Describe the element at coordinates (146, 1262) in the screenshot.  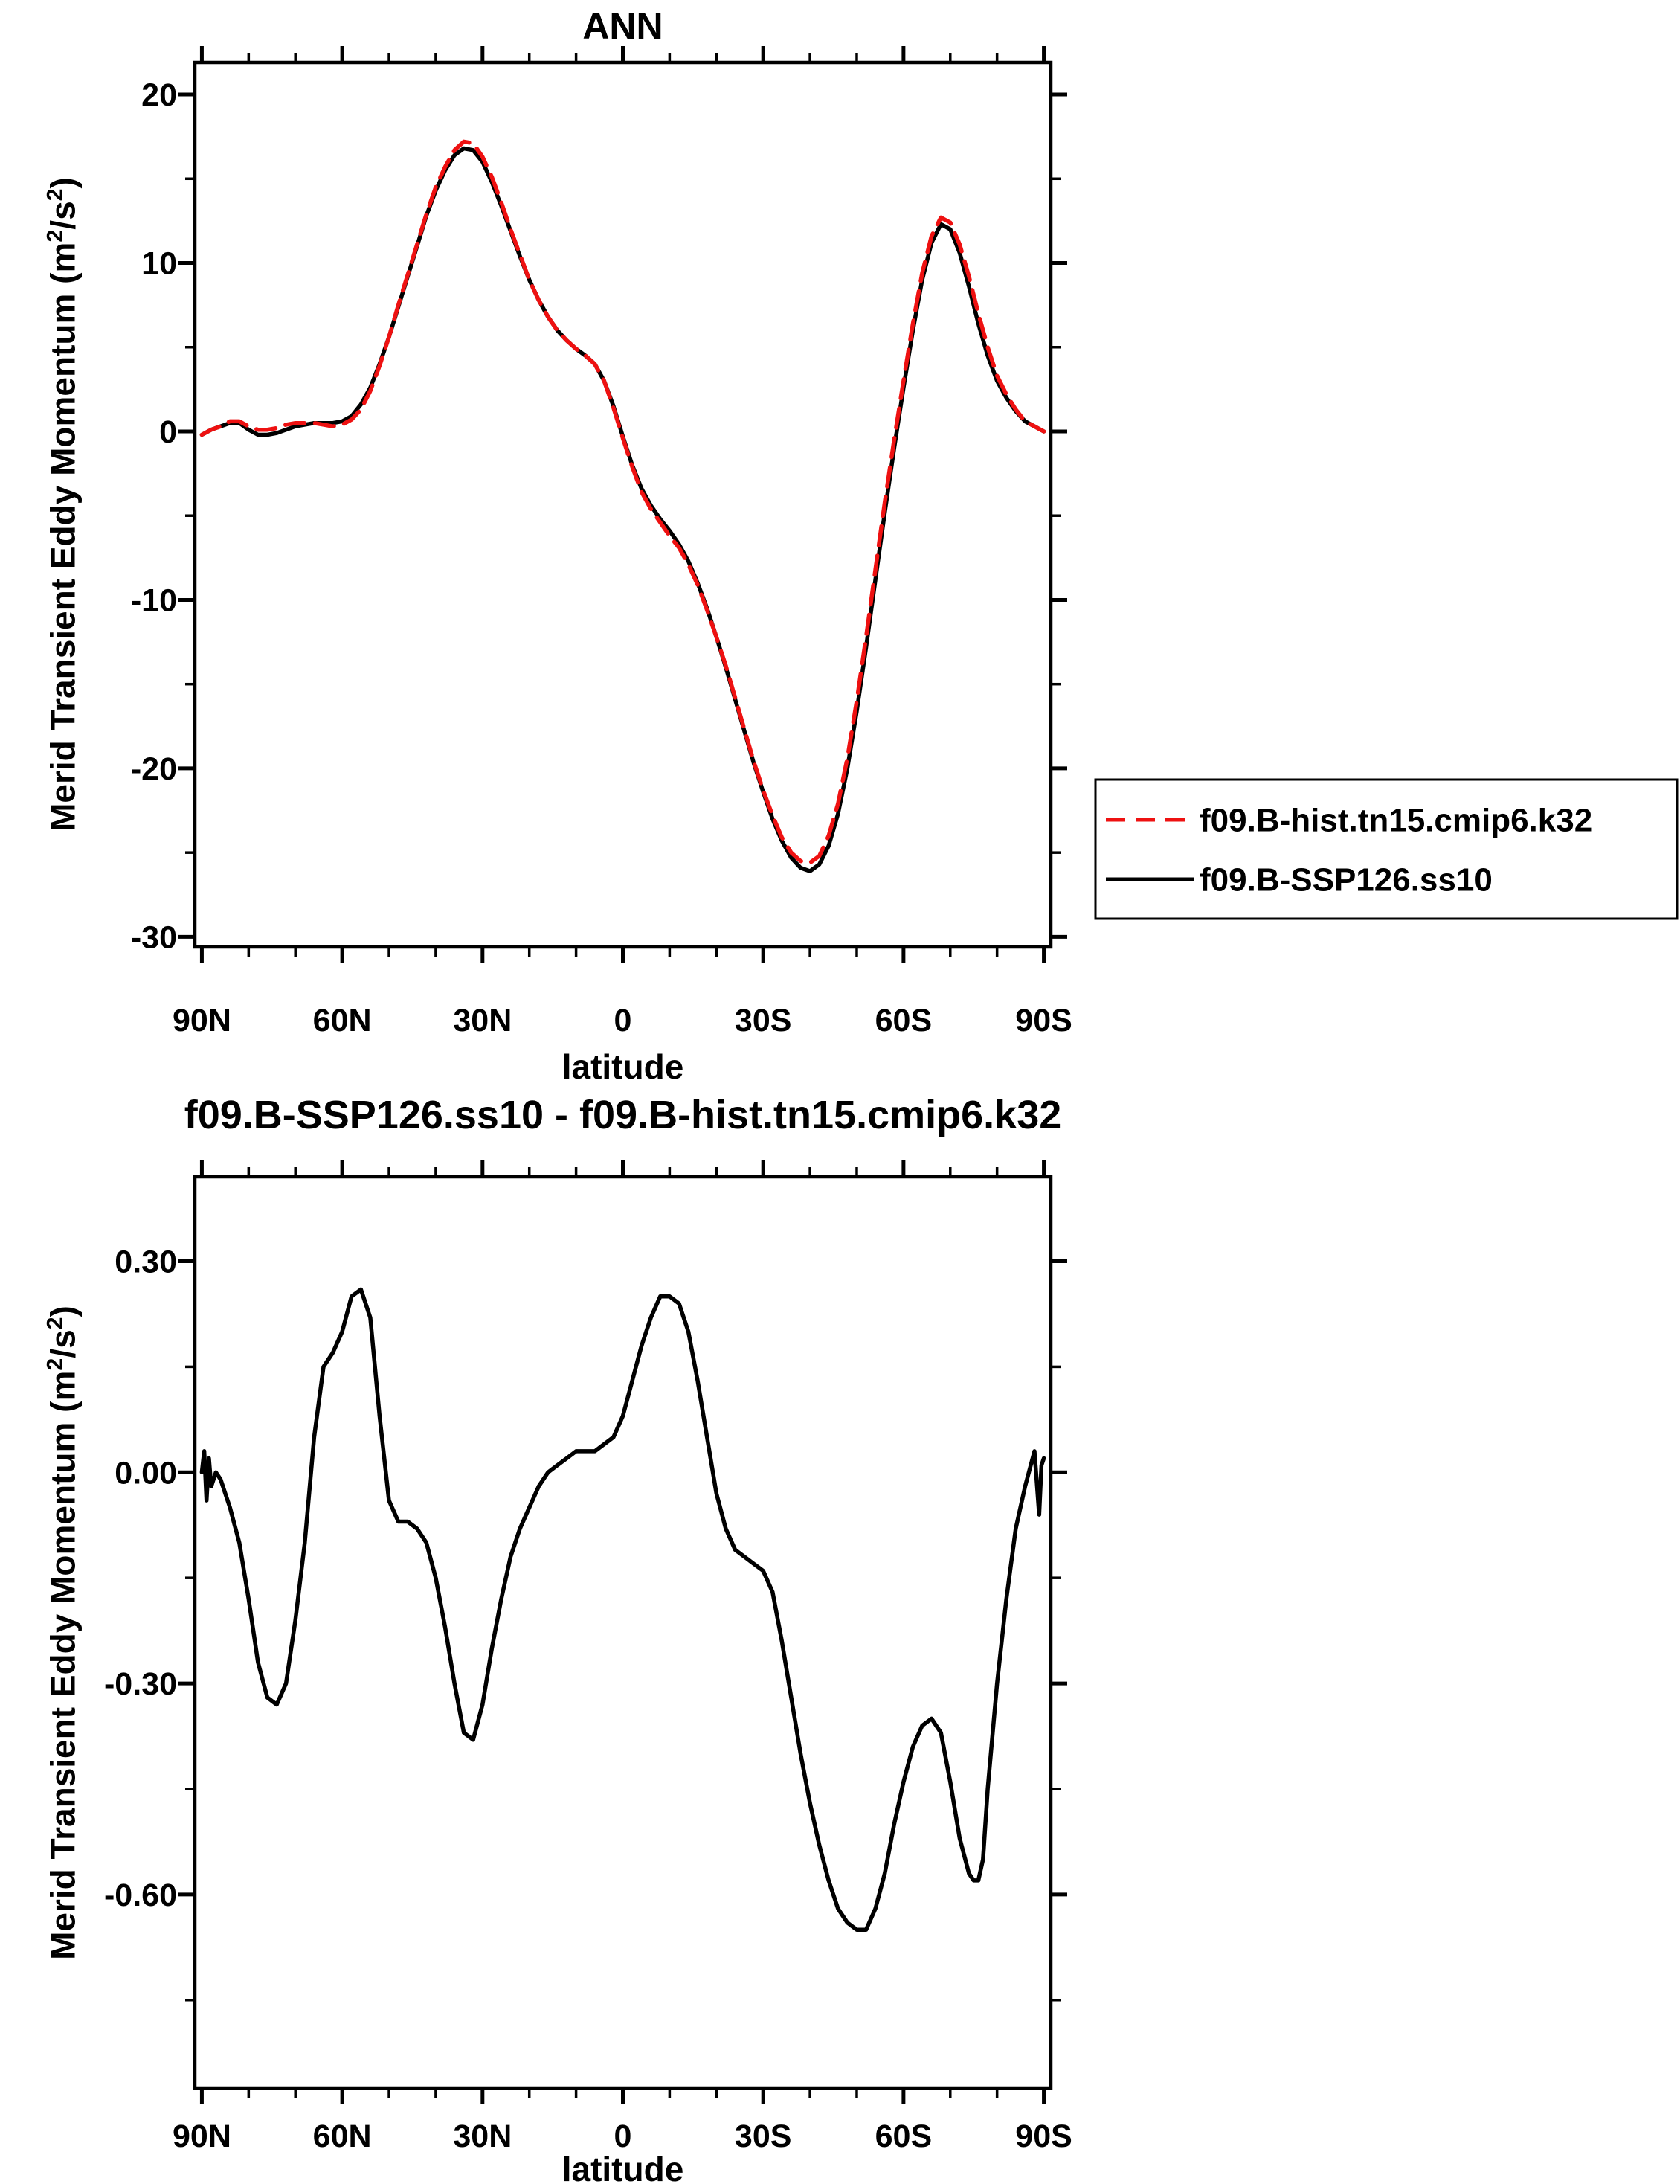
I see `y-tick-label: 0.30` at that location.